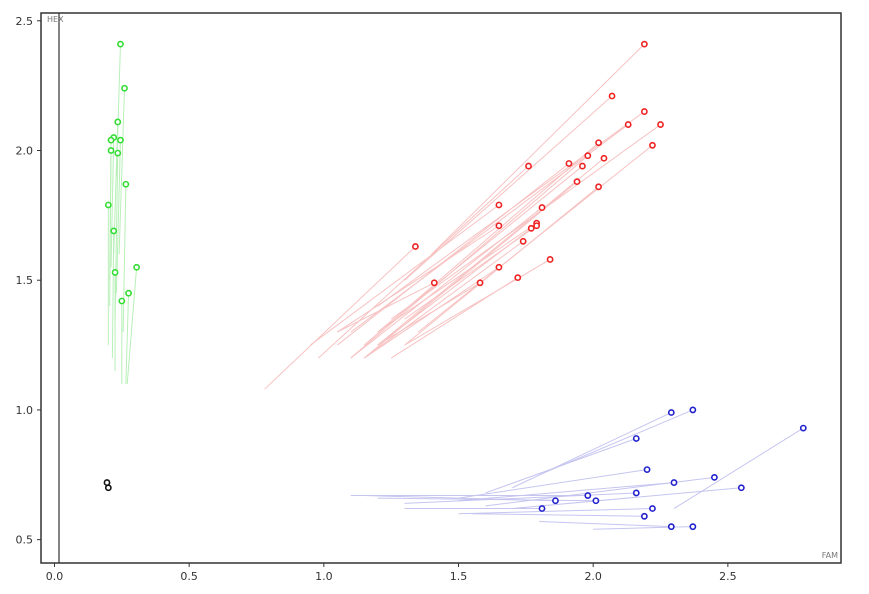 This screenshot has height=594, width=869. What do you see at coordinates (830, 555) in the screenshot?
I see `x-axis-label: FAM` at bounding box center [830, 555].